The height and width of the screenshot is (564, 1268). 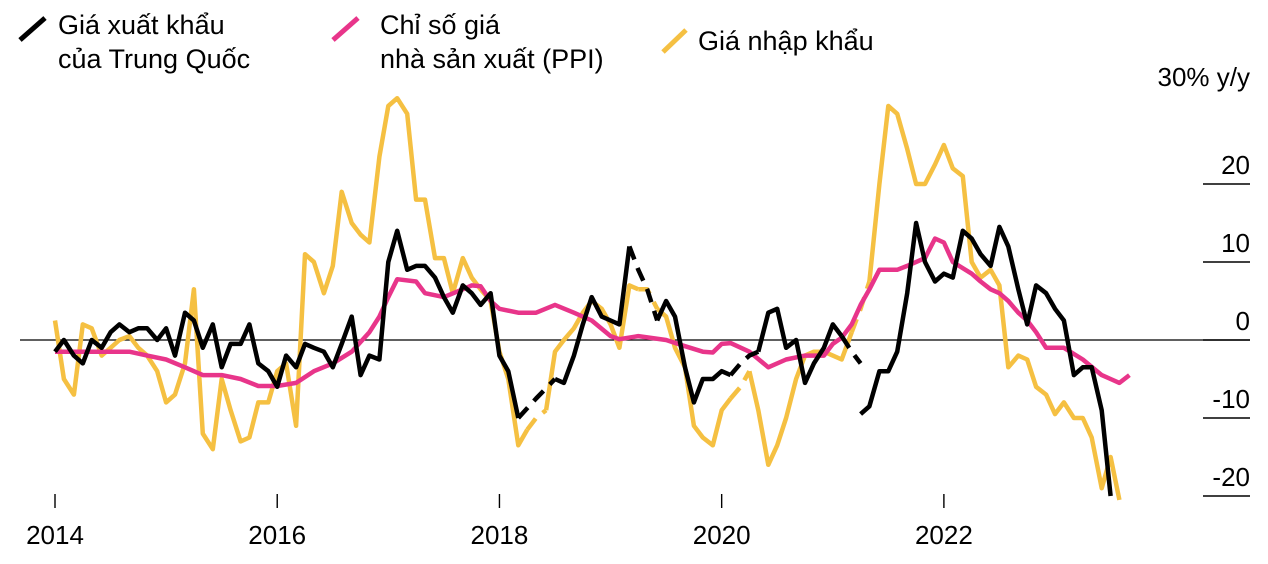 What do you see at coordinates (1204, 77) in the screenshot?
I see `y-axis-unit-label: 30% y/y` at bounding box center [1204, 77].